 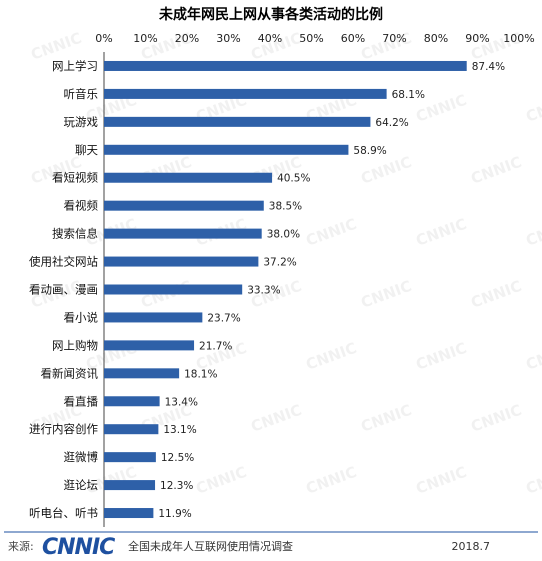 What do you see at coordinates (187, 38) in the screenshot?
I see `x-tick-label: 20%` at bounding box center [187, 38].